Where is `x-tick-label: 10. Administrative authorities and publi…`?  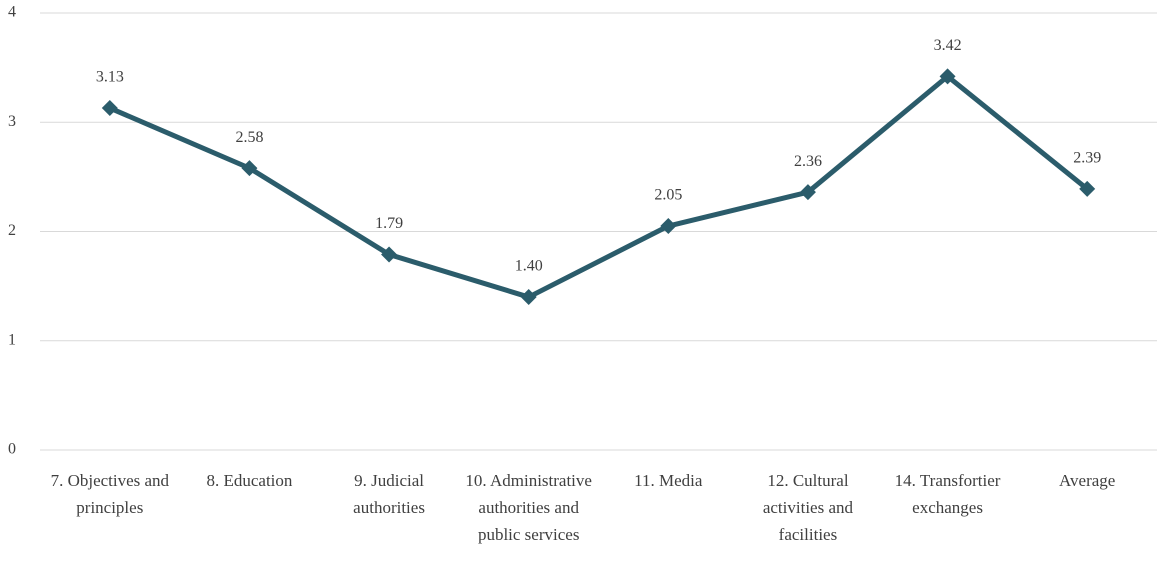 x-tick-label: 10. Administrative authorities and publi… is located at coordinates (528, 507).